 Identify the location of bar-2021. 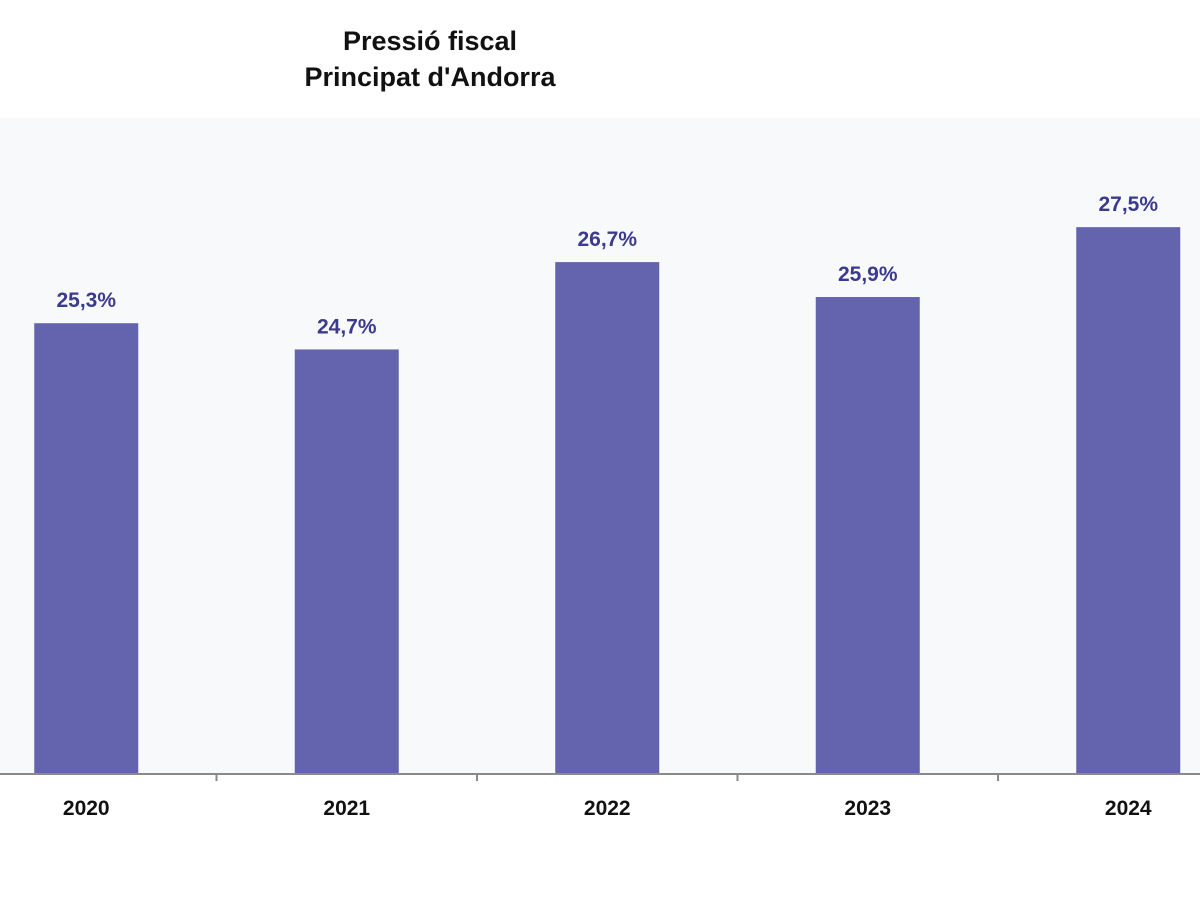
(346, 561).